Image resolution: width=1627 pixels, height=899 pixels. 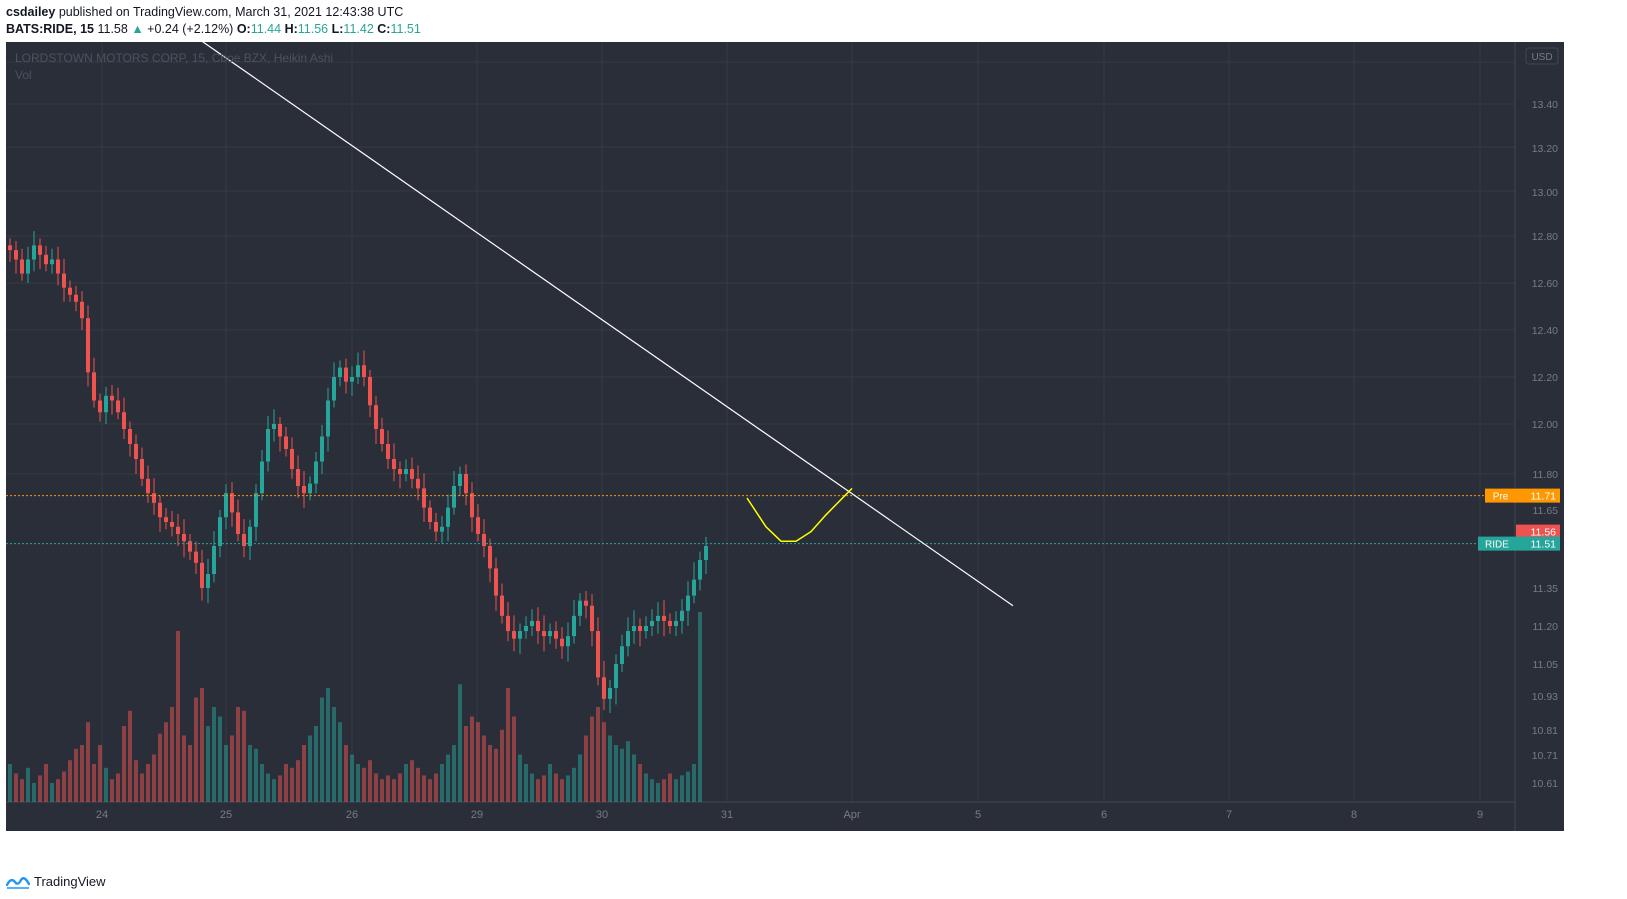 What do you see at coordinates (70, 881) in the screenshot?
I see `tradingview-brand: TradingView` at bounding box center [70, 881].